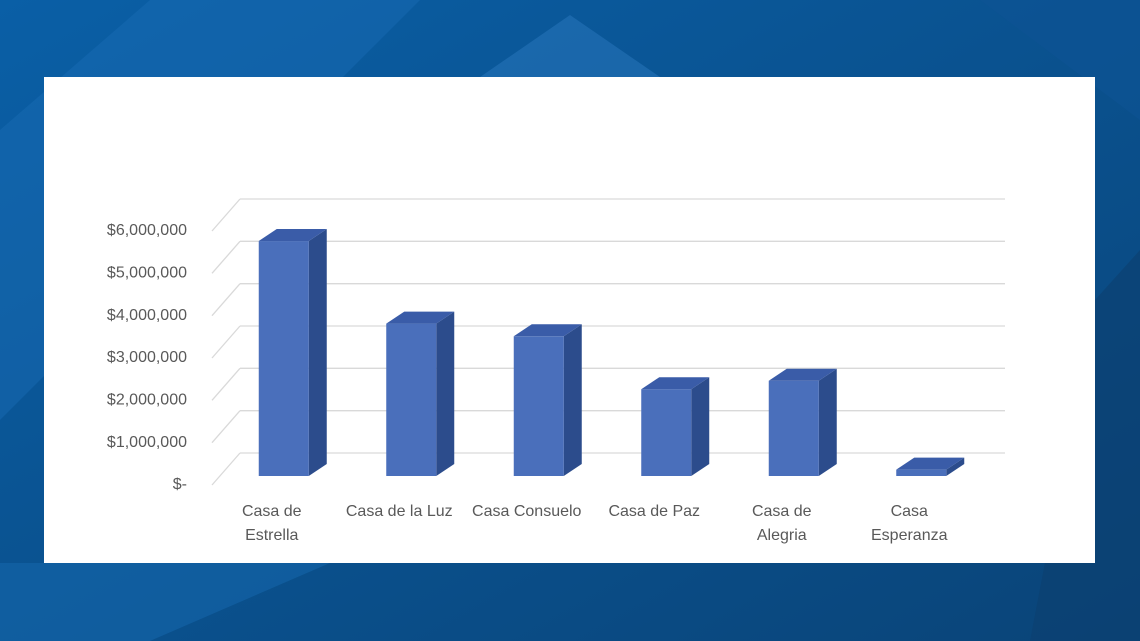  Describe the element at coordinates (271, 523) in the screenshot. I see `x-tick-label: Casa de Estrella` at that location.